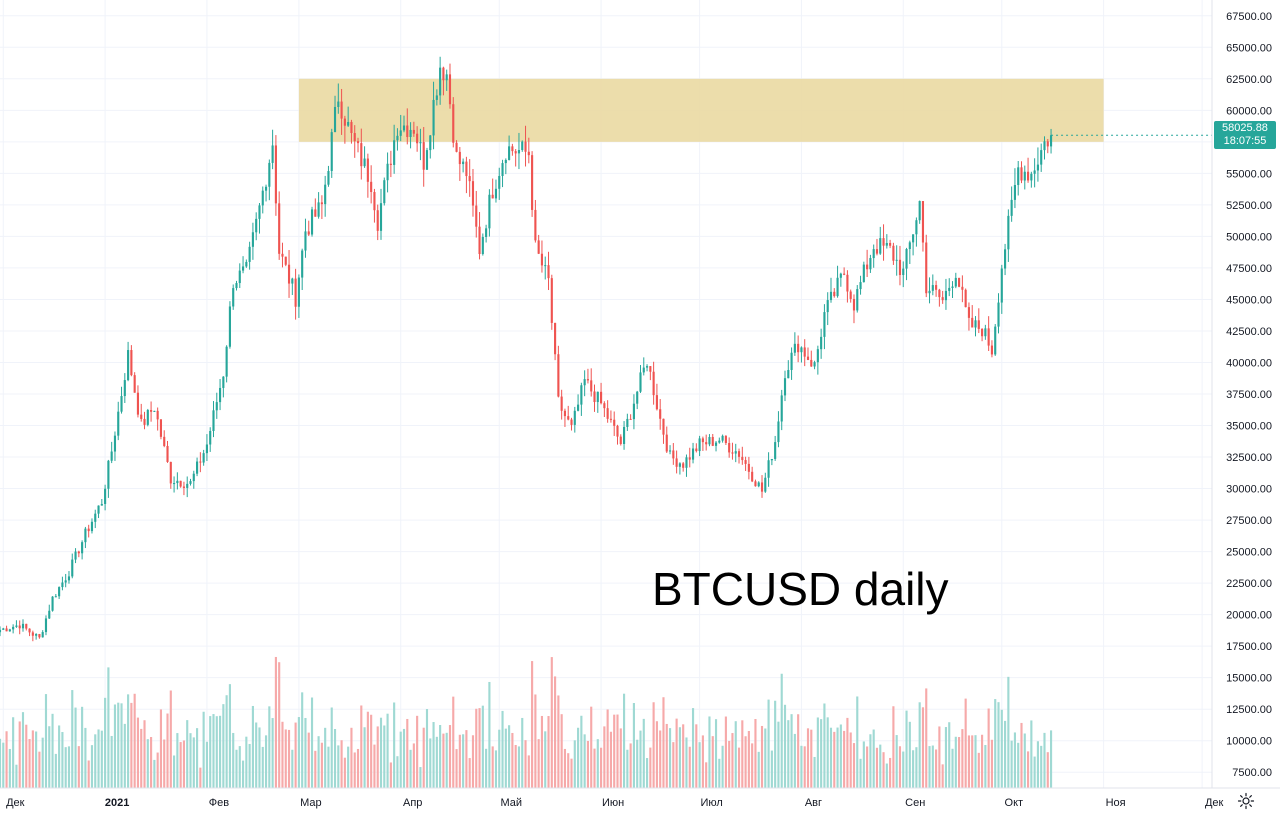 Image resolution: width=1280 pixels, height=819 pixels. Describe the element at coordinates (1252, 773) in the screenshot. I see `price-tick-label: 7500.00` at that location.